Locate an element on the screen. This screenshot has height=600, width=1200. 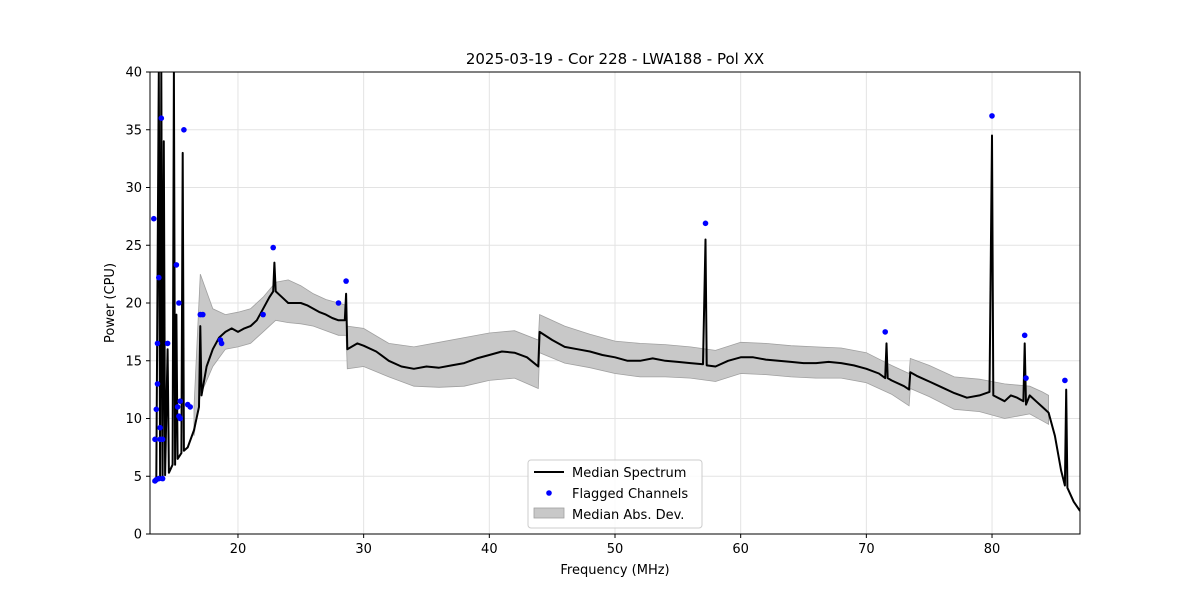
y-axis-label: Power (CPU) is located at coordinates (110, 303).